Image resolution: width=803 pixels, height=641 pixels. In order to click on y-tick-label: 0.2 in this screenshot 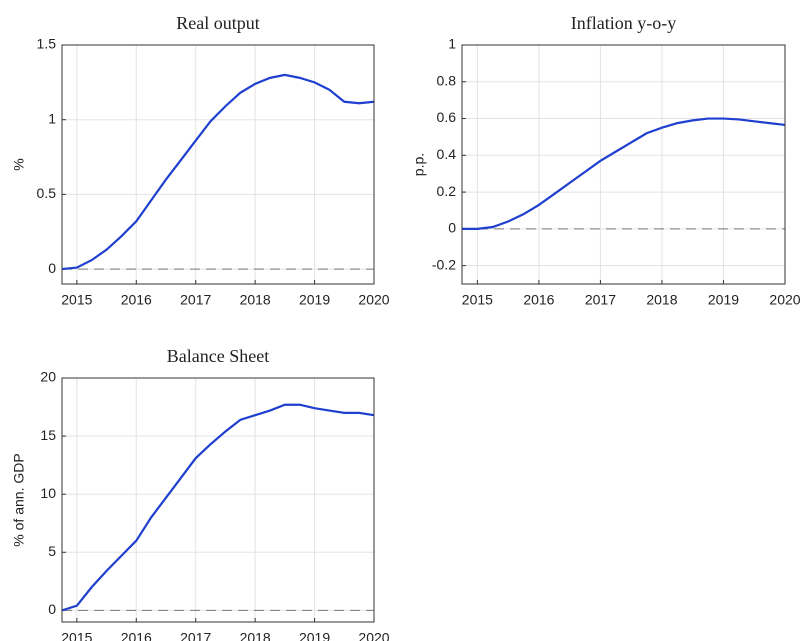, I will do `click(447, 191)`.